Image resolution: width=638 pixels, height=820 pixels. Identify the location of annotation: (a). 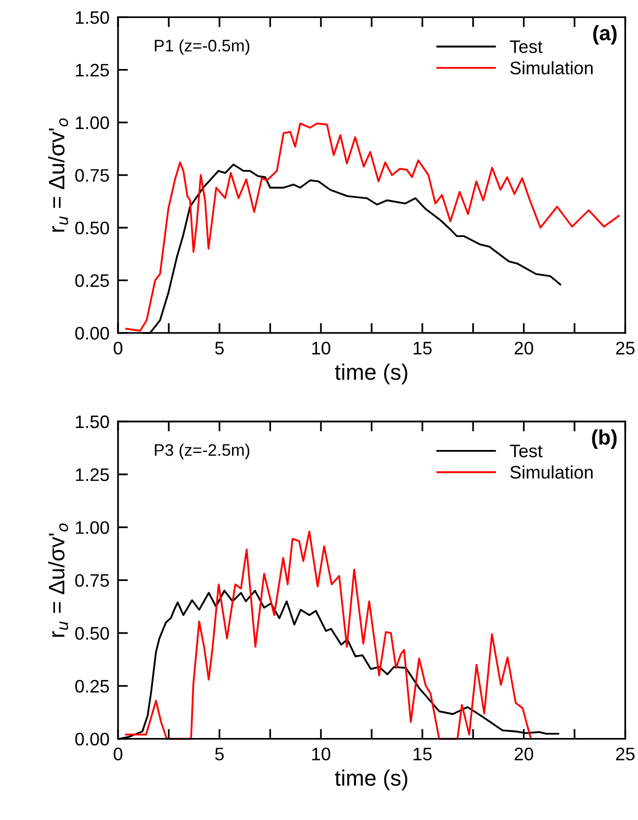
(605, 35).